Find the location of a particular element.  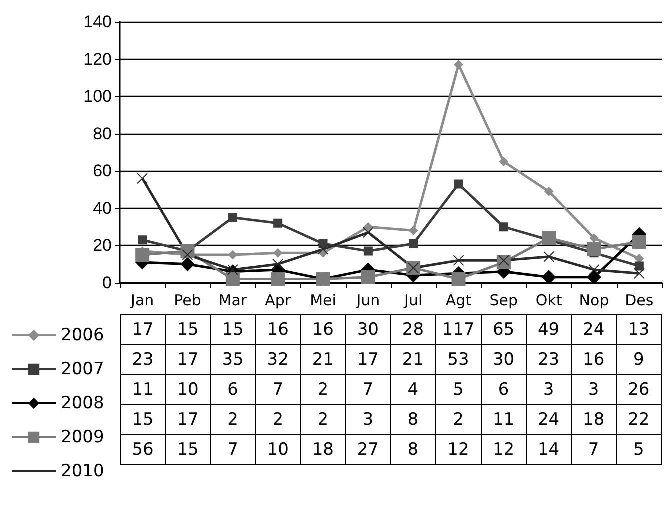

legend-label: 2009 is located at coordinates (82, 438).